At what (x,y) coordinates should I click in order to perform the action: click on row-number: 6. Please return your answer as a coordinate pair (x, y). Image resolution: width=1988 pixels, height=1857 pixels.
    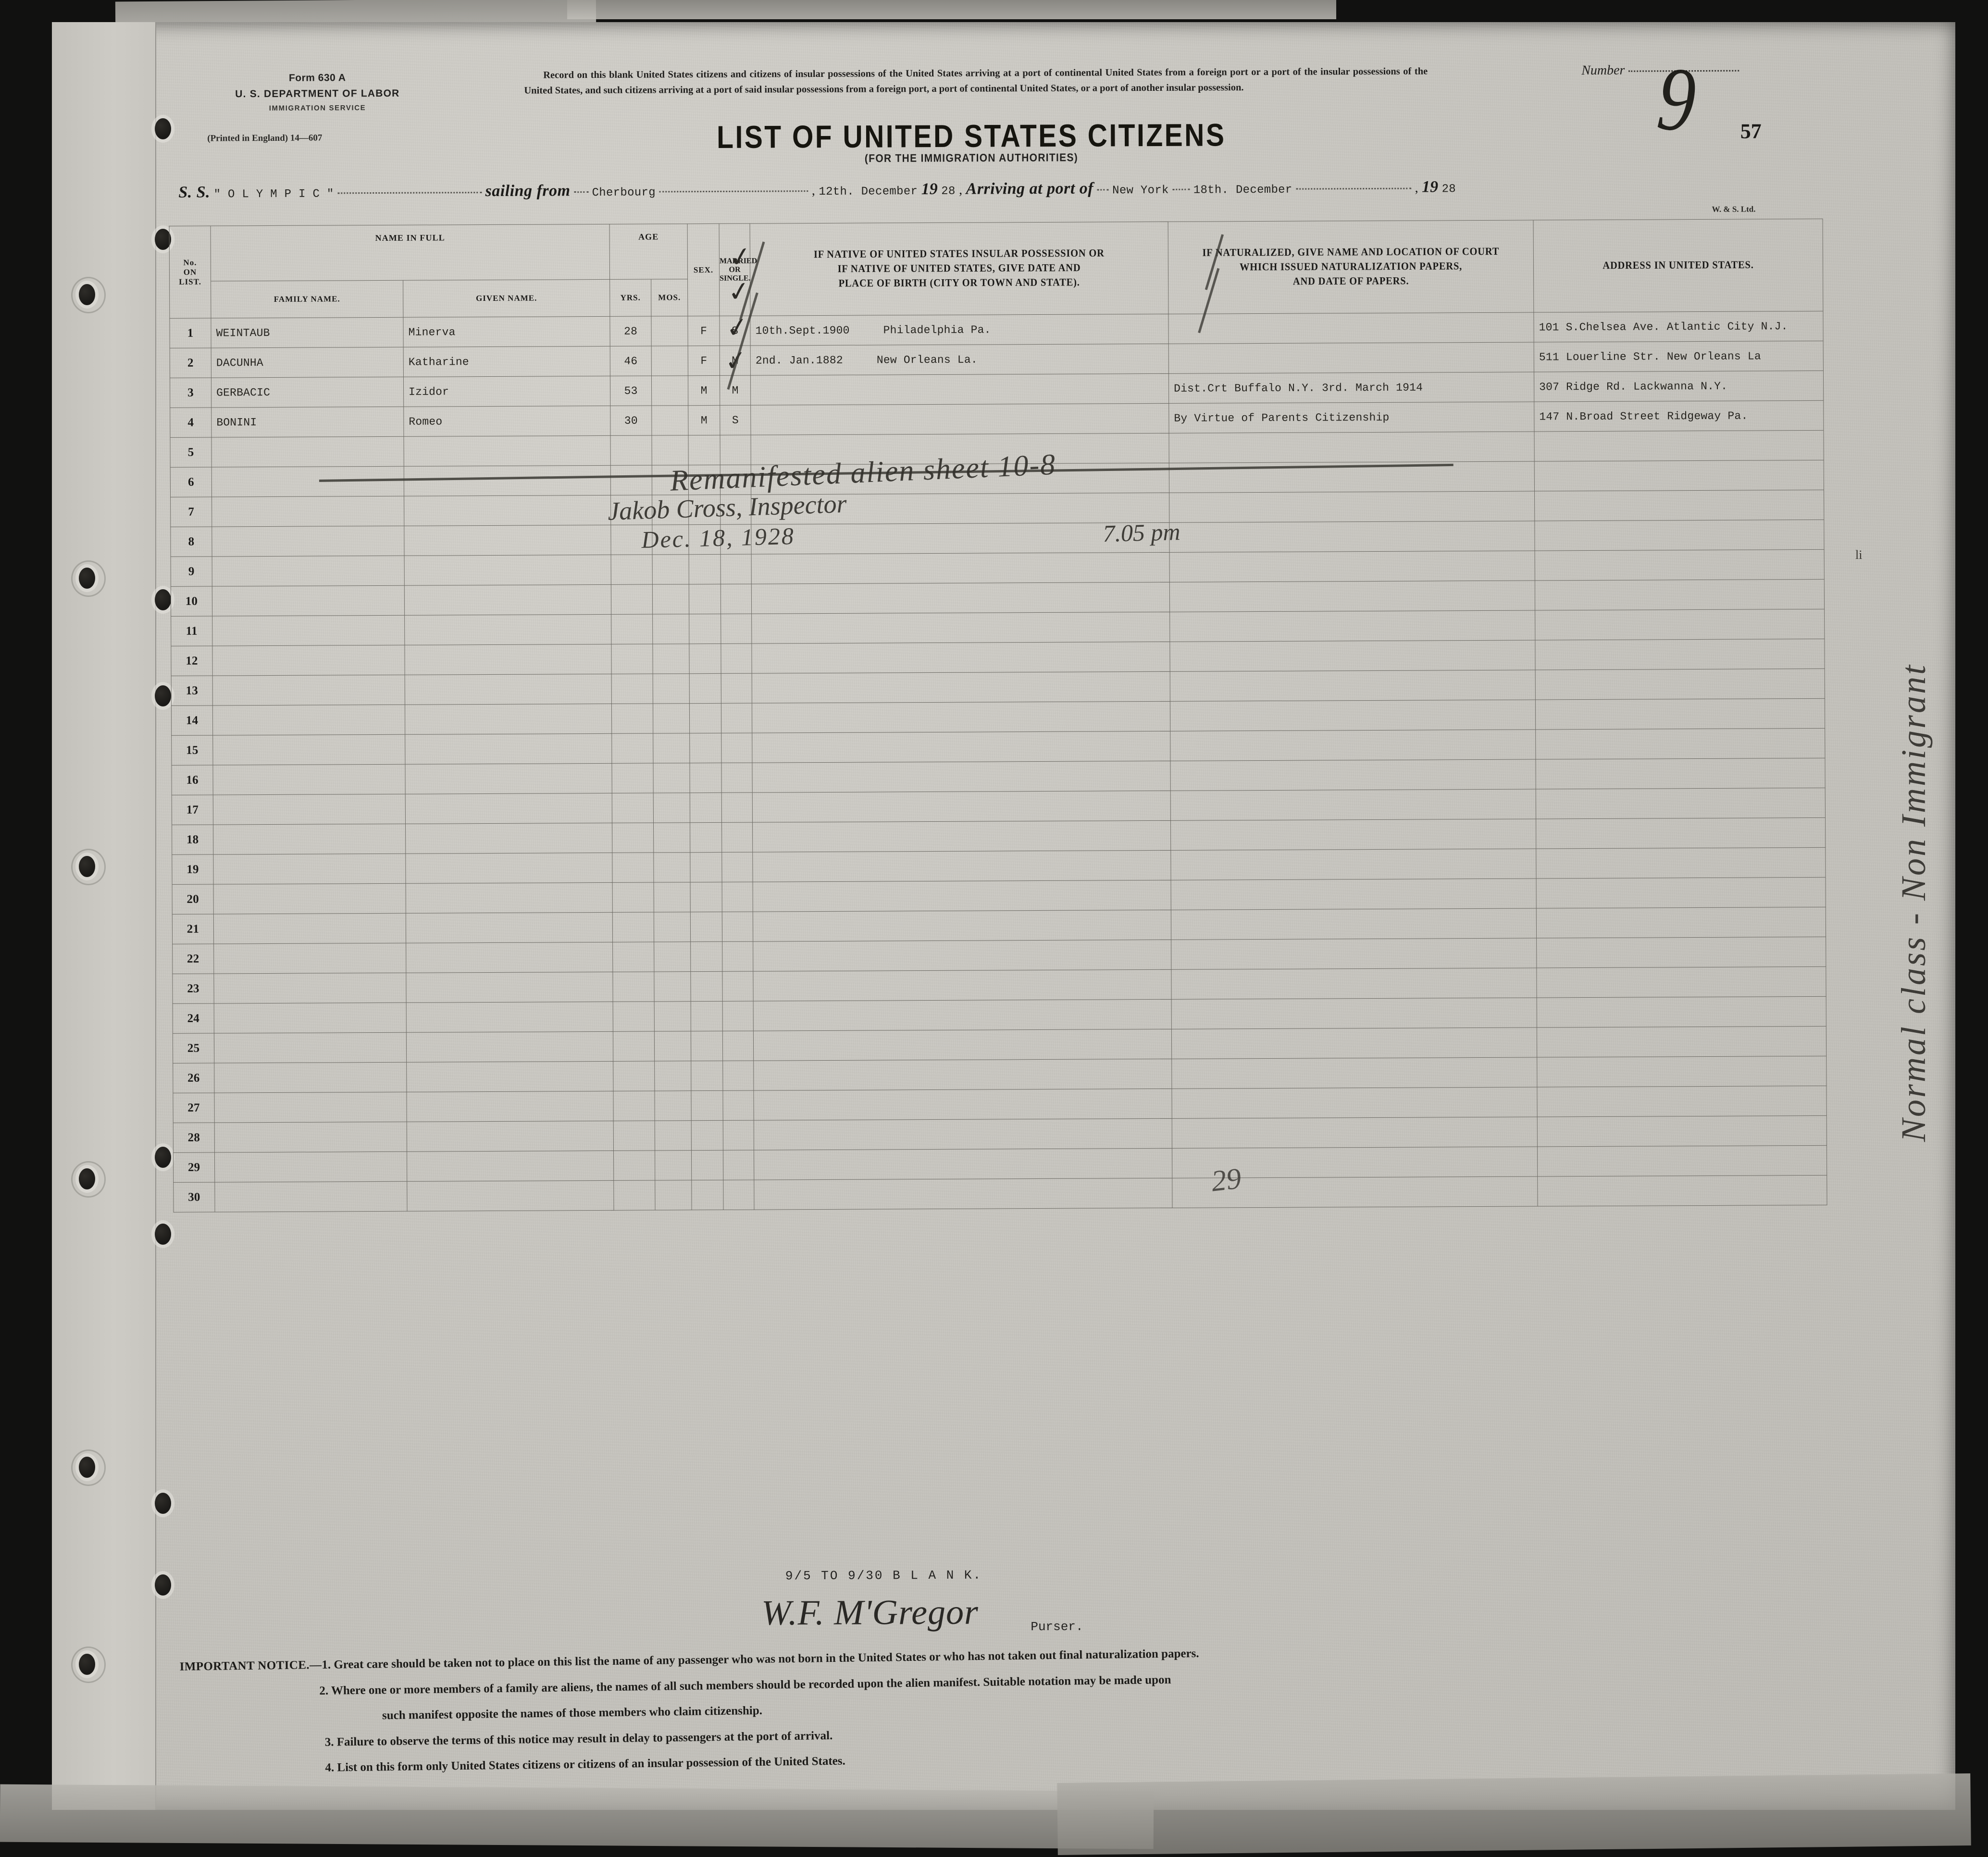
    Looking at the image, I should click on (191, 482).